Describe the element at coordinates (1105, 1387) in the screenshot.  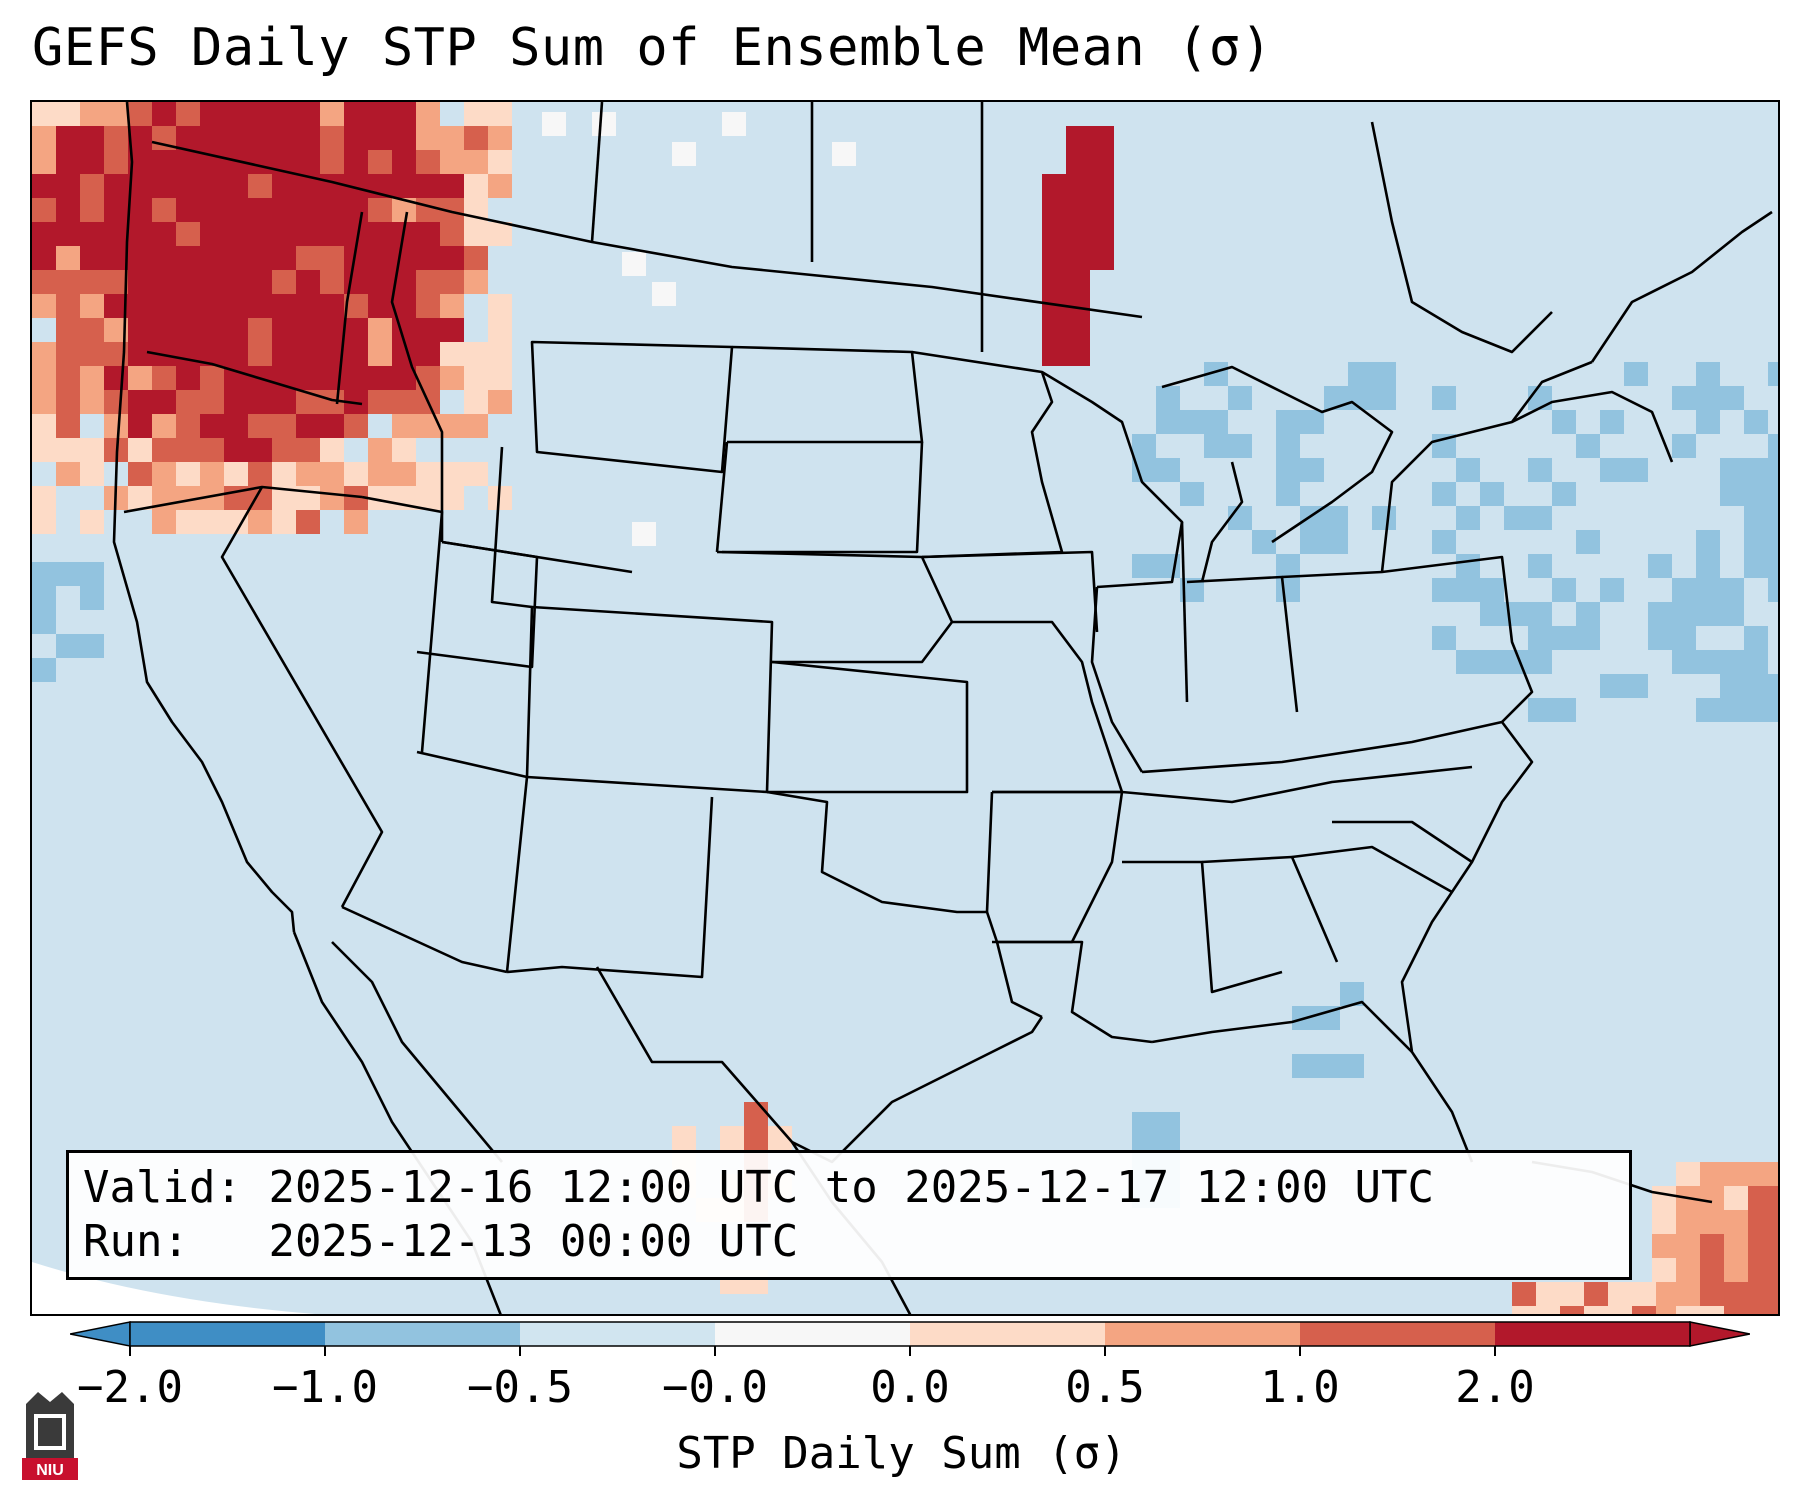
I see `colorbar-tick-label: 0.5` at that location.